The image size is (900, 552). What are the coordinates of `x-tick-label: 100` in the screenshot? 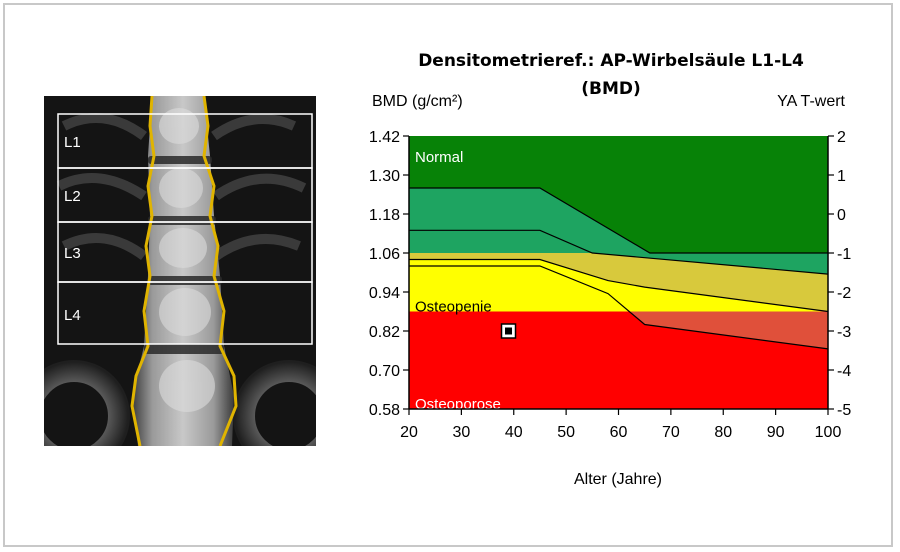 It's located at (828, 432).